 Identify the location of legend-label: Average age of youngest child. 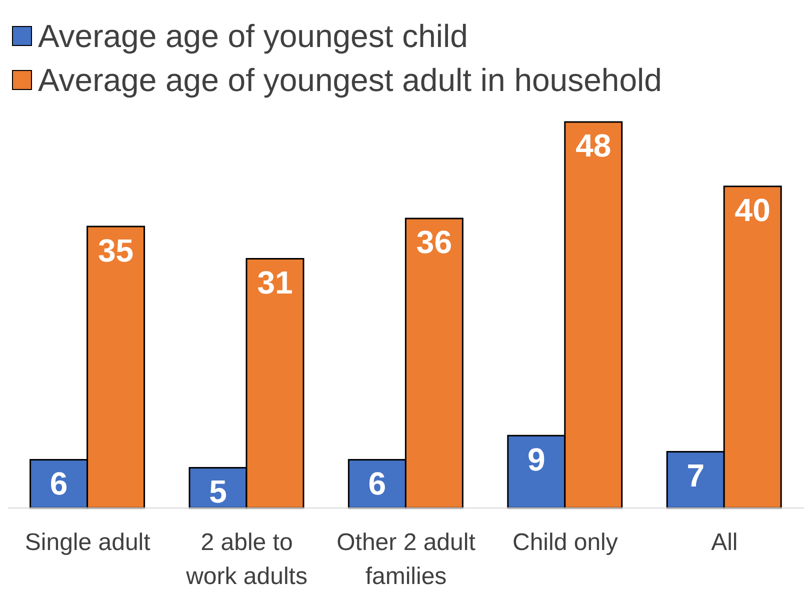
(253, 36).